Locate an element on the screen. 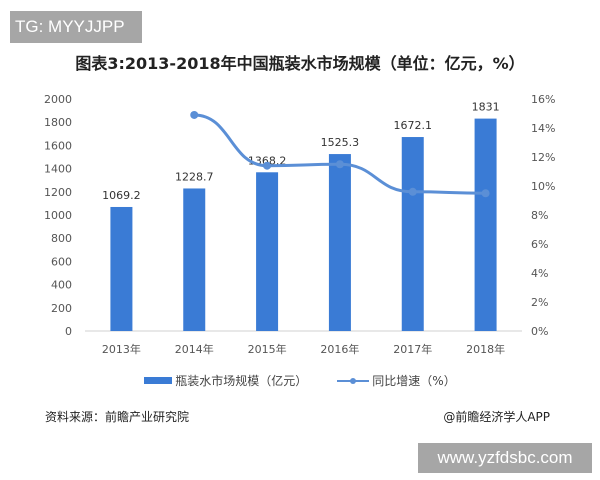 The height and width of the screenshot is (480, 600). x-tick-label: 2013年 is located at coordinates (121, 349).